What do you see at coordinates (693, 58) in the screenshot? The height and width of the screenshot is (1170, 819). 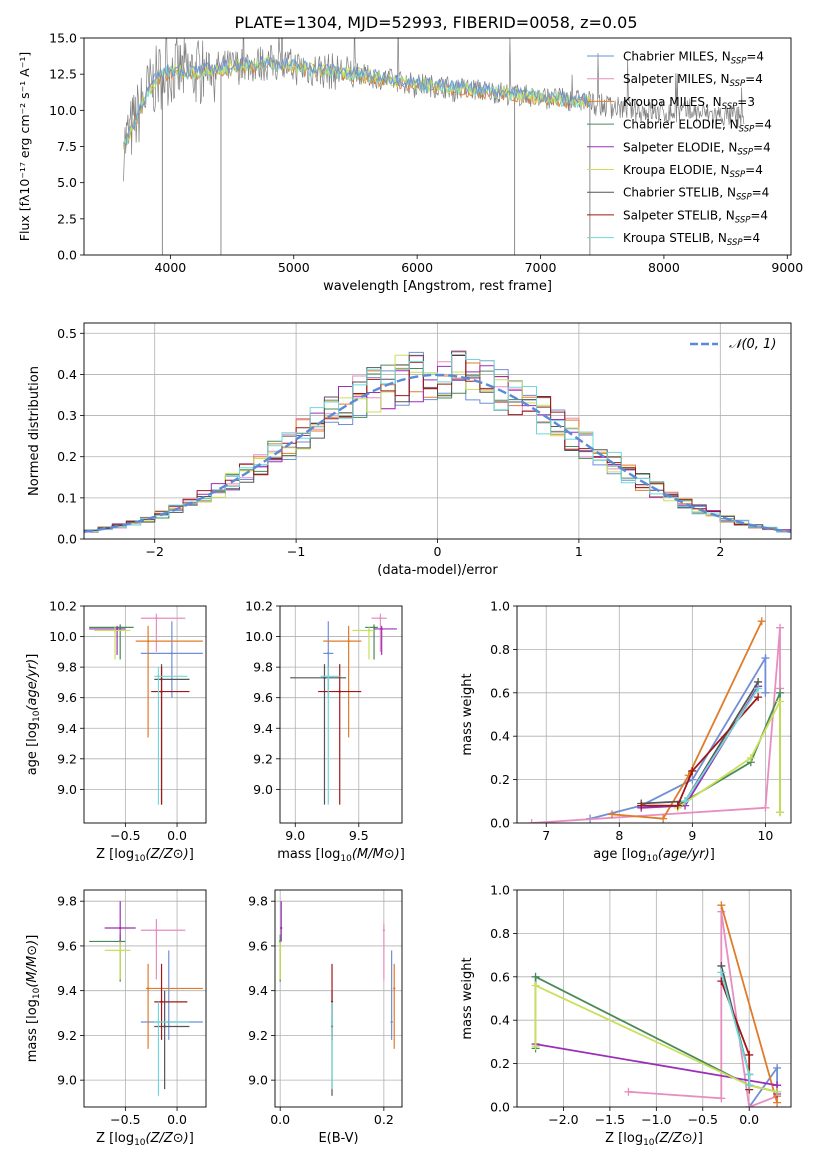 I see `legend-label: Chabrier MILES, NSSP=4` at bounding box center [693, 58].